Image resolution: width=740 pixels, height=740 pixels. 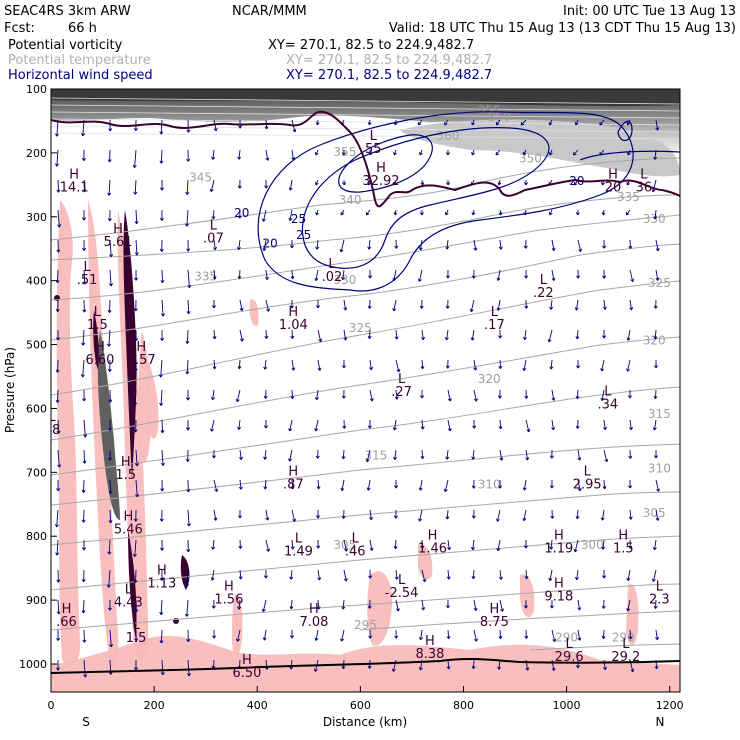 What do you see at coordinates (298, 552) in the screenshot?
I see `extremum-value-label: 1.49` at bounding box center [298, 552].